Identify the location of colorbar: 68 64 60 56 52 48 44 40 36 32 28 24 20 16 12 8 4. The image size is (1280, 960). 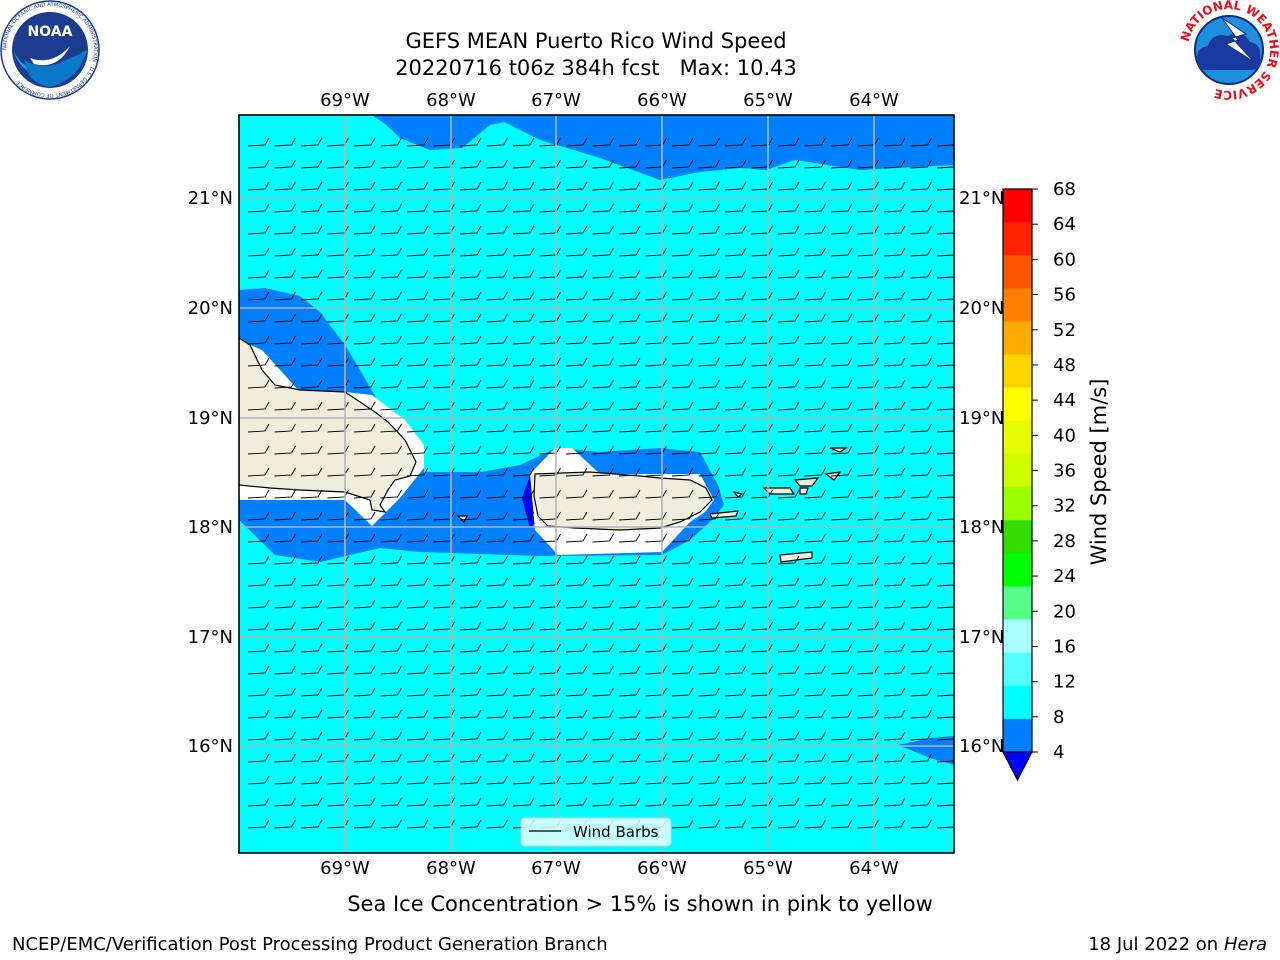
(1039, 480).